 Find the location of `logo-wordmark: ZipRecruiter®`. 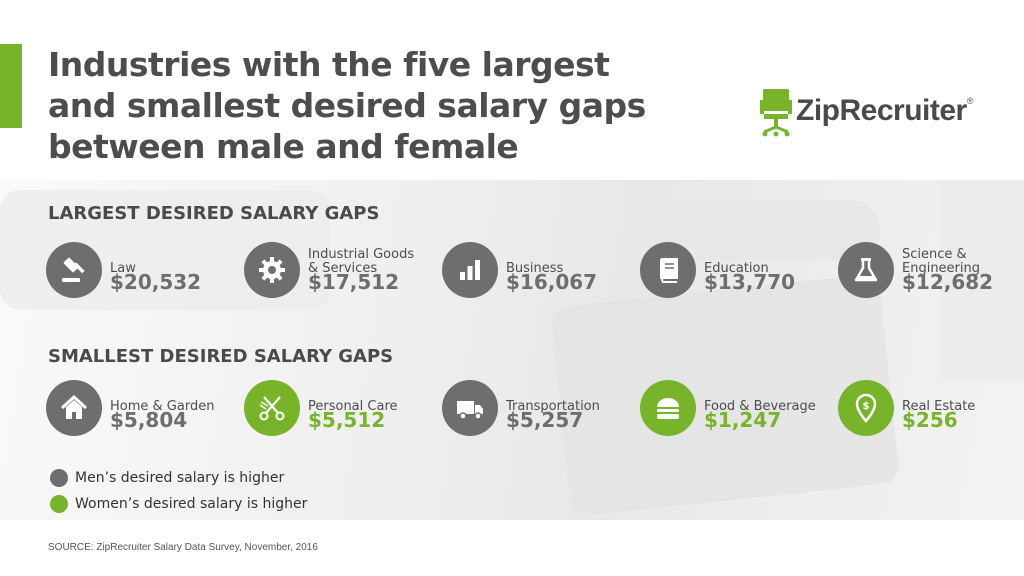

logo-wordmark: ZipRecruiter® is located at coordinates (884, 111).